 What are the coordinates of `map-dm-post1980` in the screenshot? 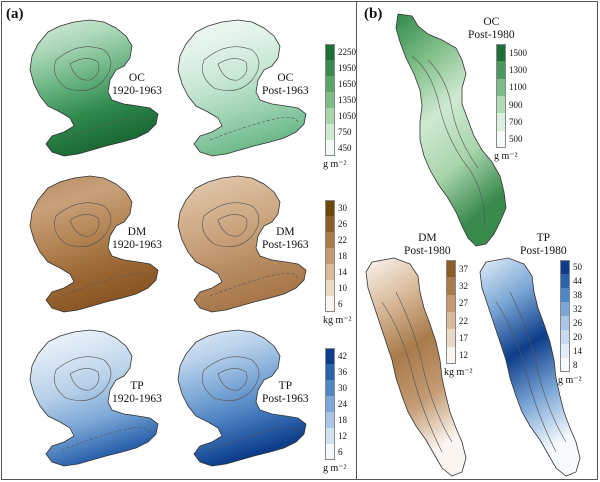 It's located at (416, 367).